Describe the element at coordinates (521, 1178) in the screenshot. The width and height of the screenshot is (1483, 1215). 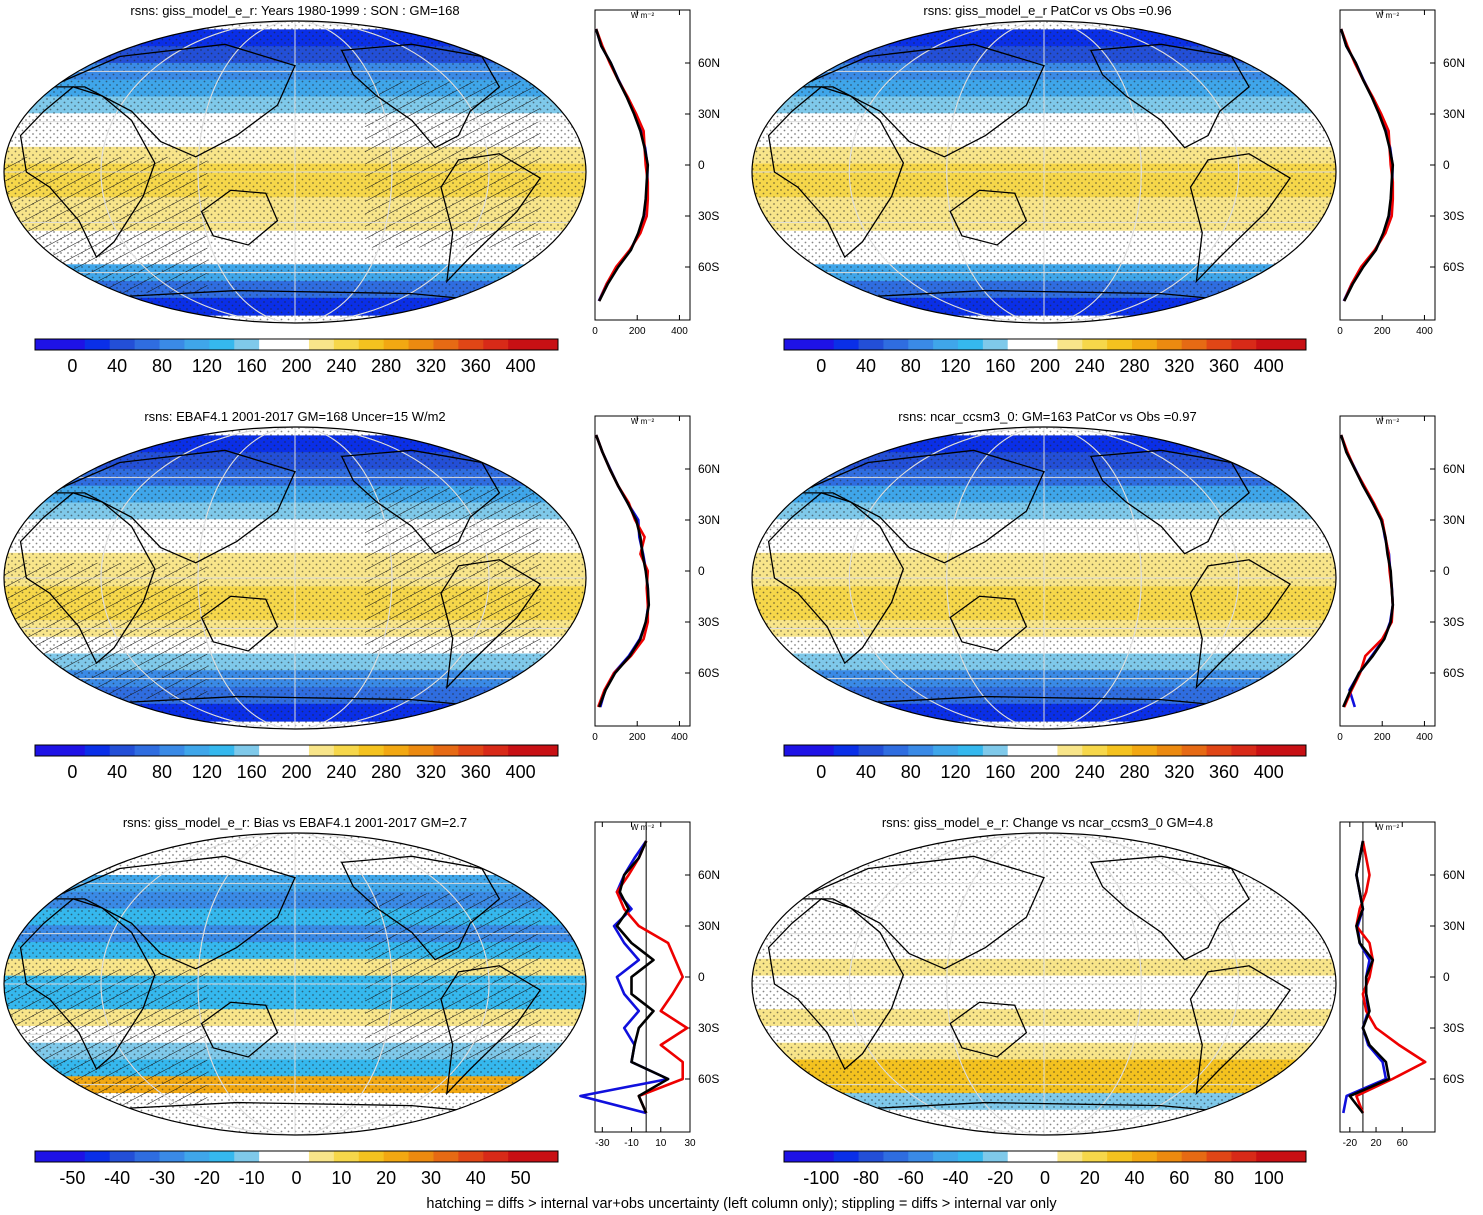
I see `colorbar-tick-label: 50` at that location.